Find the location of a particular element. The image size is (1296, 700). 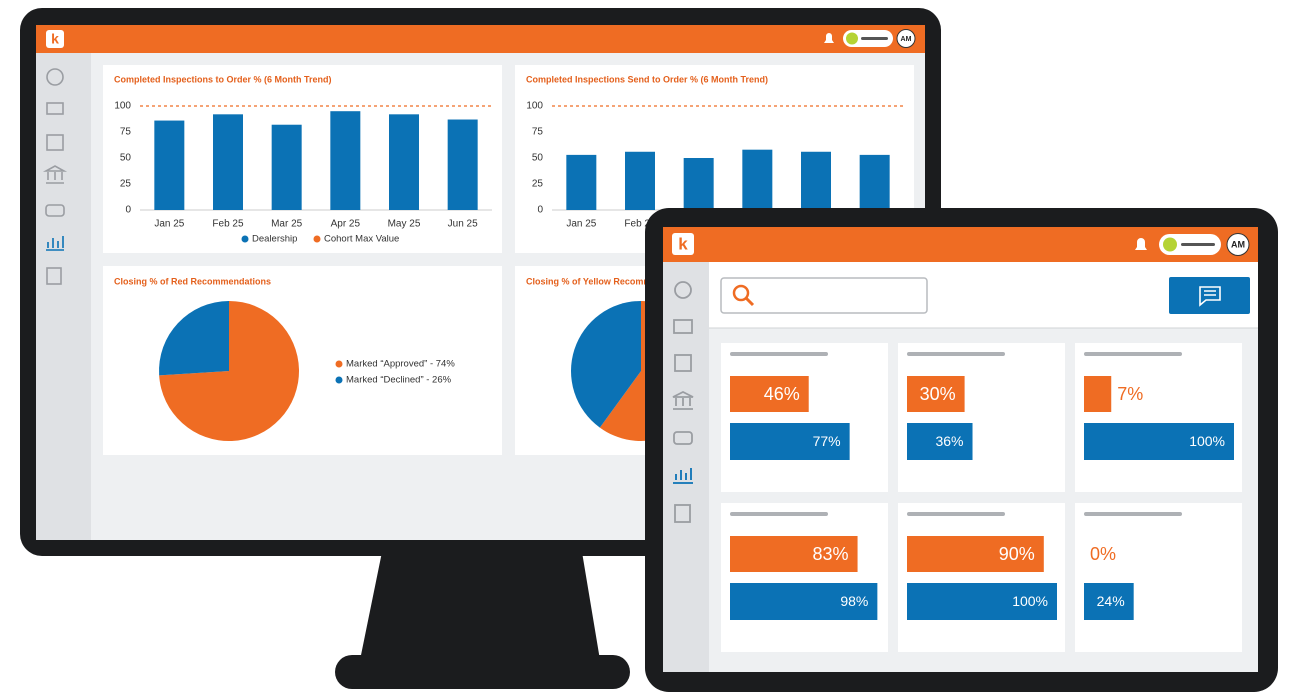

bar-label: 90% is located at coordinates (1017, 554).